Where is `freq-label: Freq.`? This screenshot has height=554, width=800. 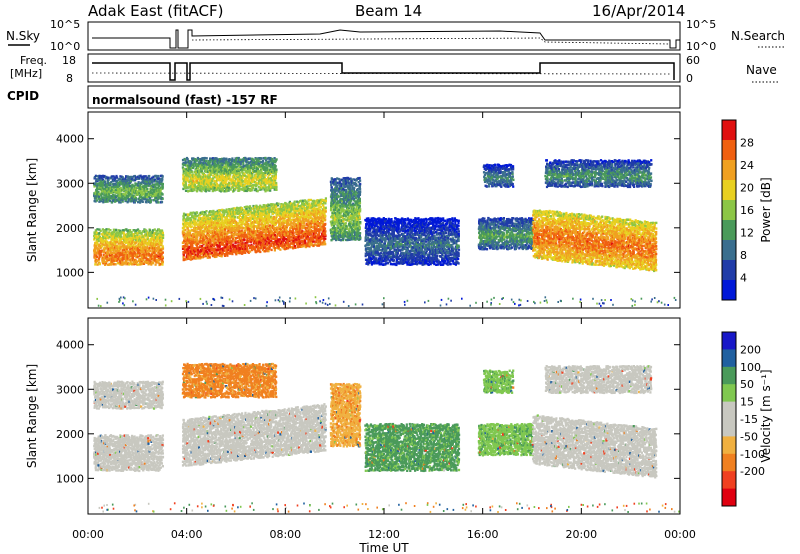 freq-label: Freq. is located at coordinates (33, 60).